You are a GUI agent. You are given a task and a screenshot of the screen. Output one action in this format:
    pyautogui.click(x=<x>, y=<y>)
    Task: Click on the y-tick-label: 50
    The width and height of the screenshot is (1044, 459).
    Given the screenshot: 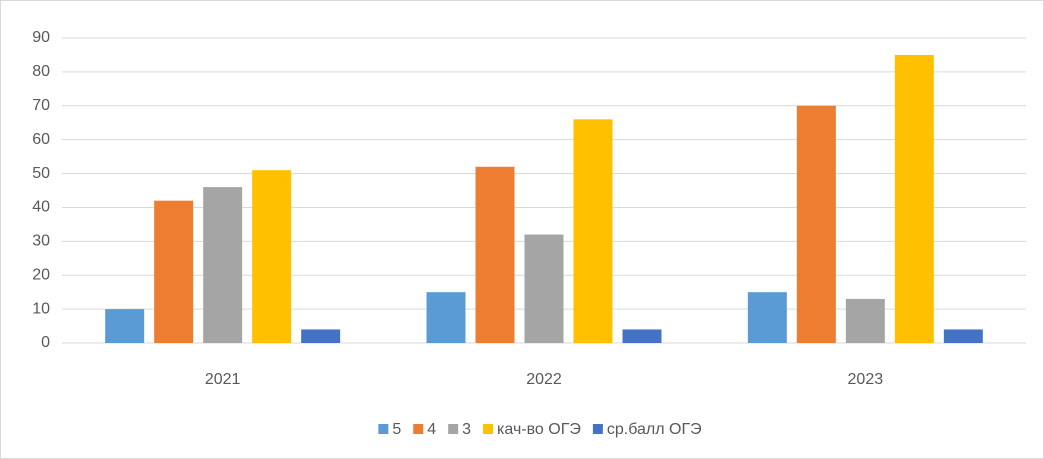 What is the action you would take?
    pyautogui.click(x=41, y=173)
    